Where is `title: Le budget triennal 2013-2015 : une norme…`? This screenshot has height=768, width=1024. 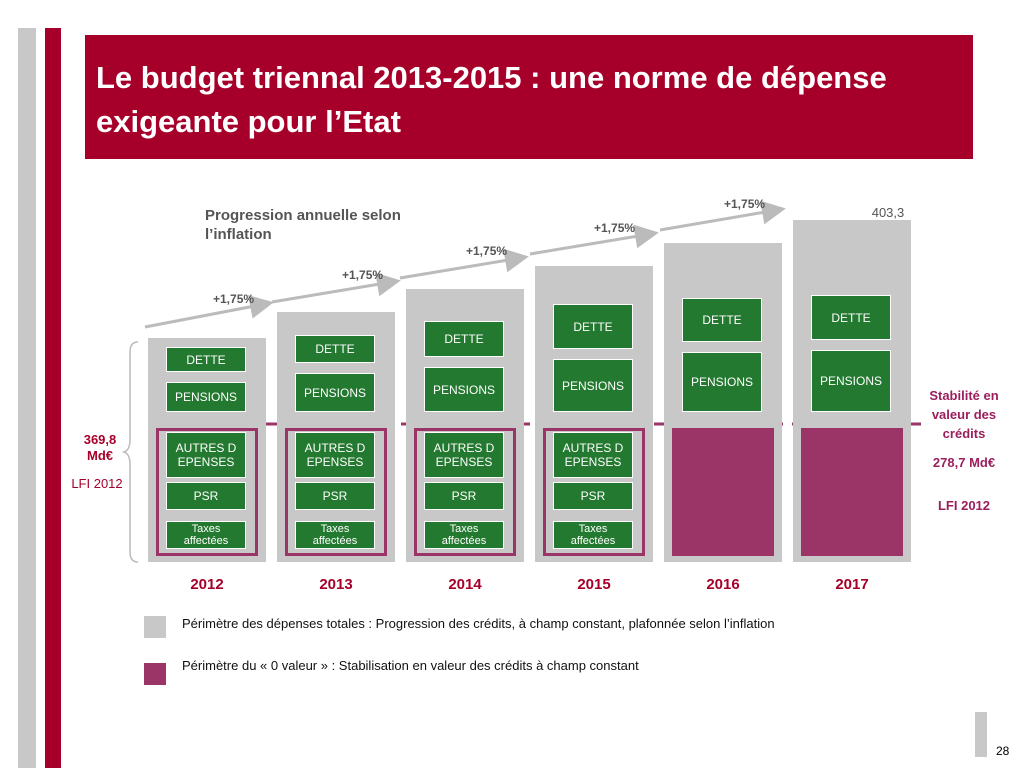
title: Le budget triennal 2013-2015 : une norme… is located at coordinates (491, 99).